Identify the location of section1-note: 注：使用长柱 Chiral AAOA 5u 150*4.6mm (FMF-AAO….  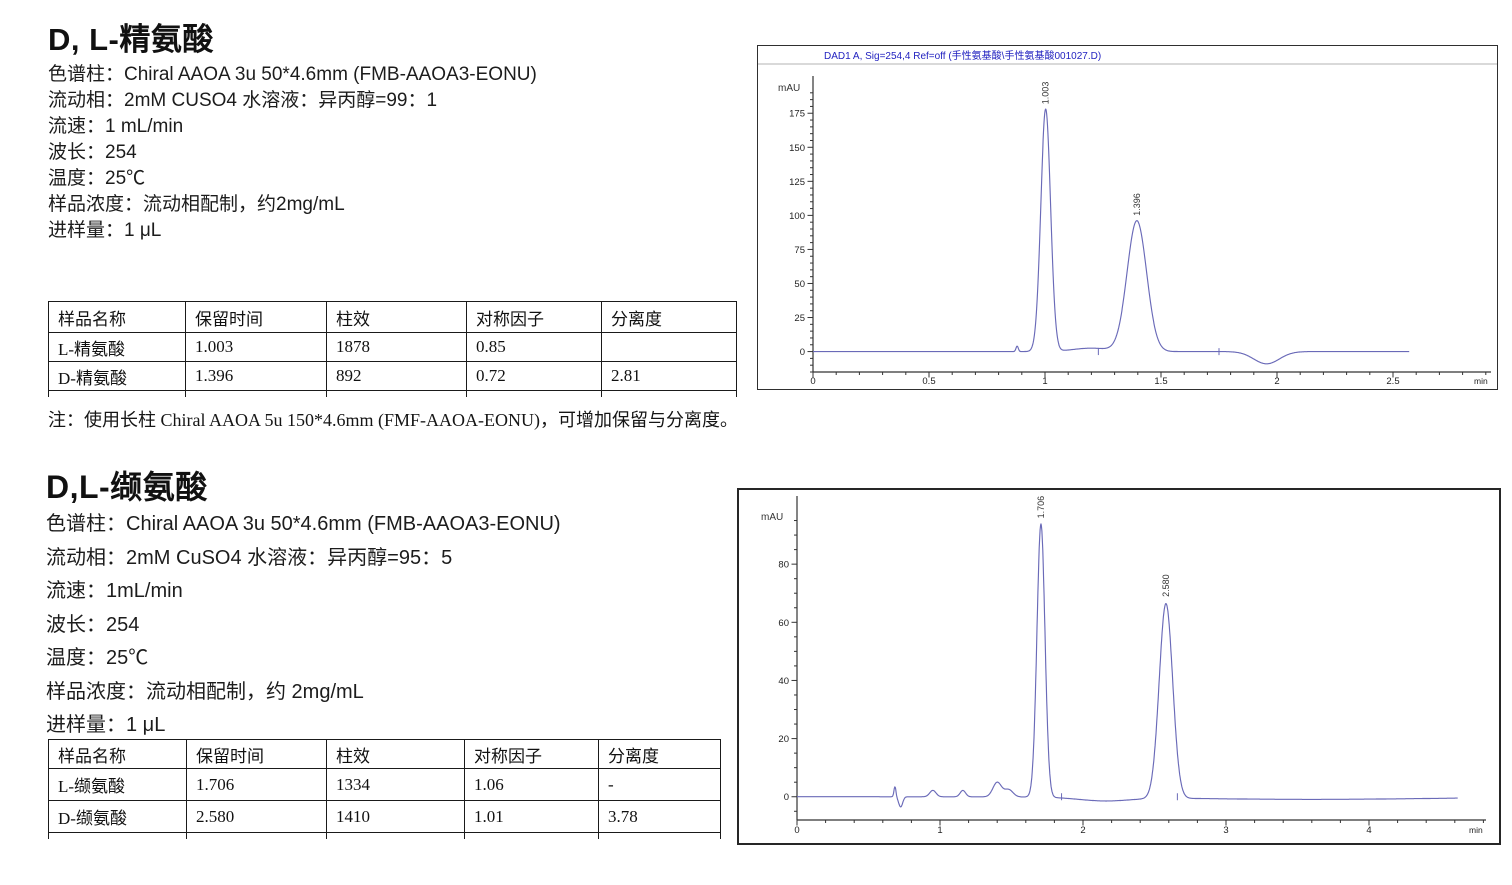
(393, 420).